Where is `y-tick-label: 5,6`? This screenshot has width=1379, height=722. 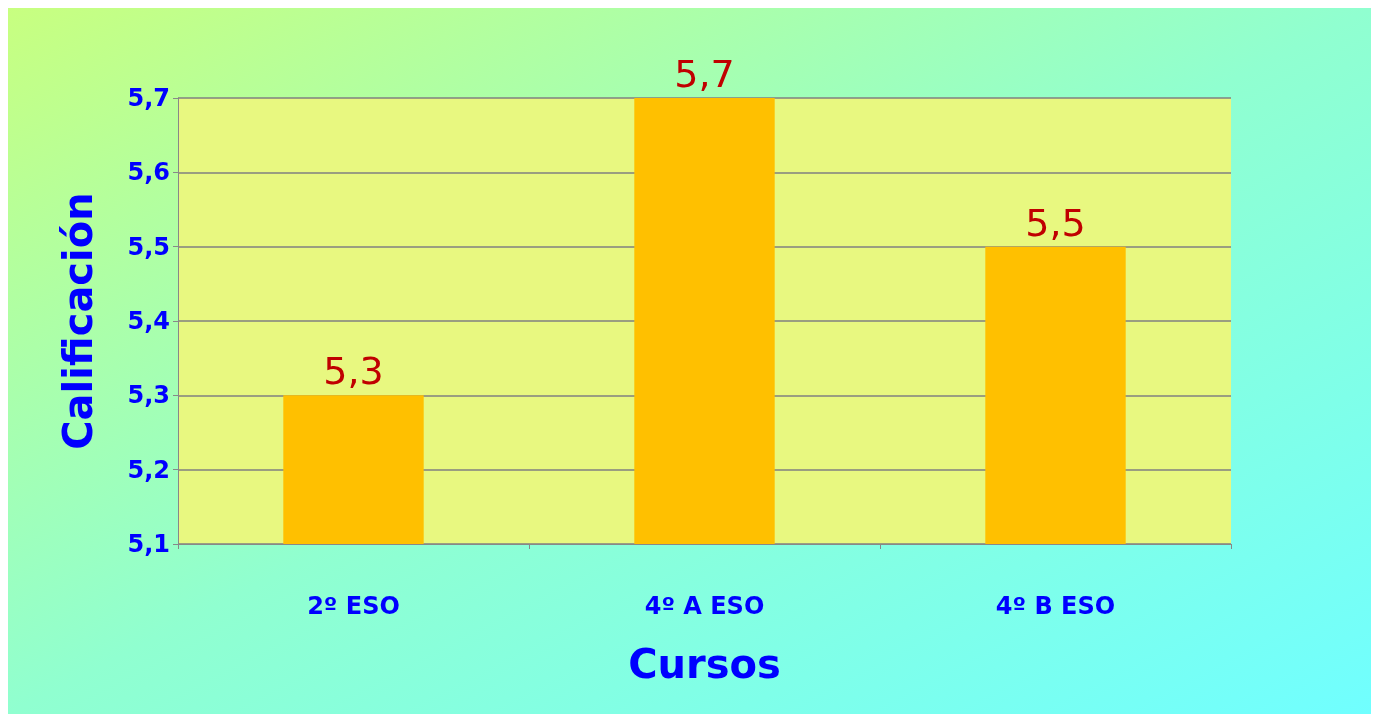
y-tick-label: 5,6 is located at coordinates (148, 172).